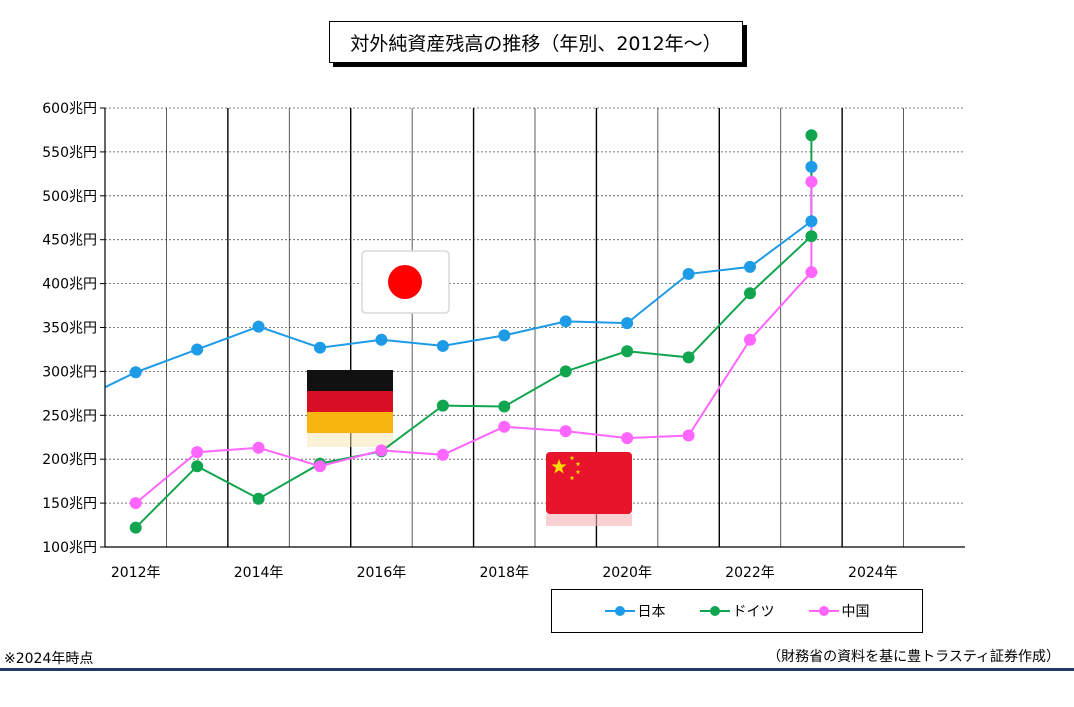 This screenshot has height=707, width=1074. What do you see at coordinates (69, 548) in the screenshot?
I see `y-tick-label: 100兆円` at bounding box center [69, 548].